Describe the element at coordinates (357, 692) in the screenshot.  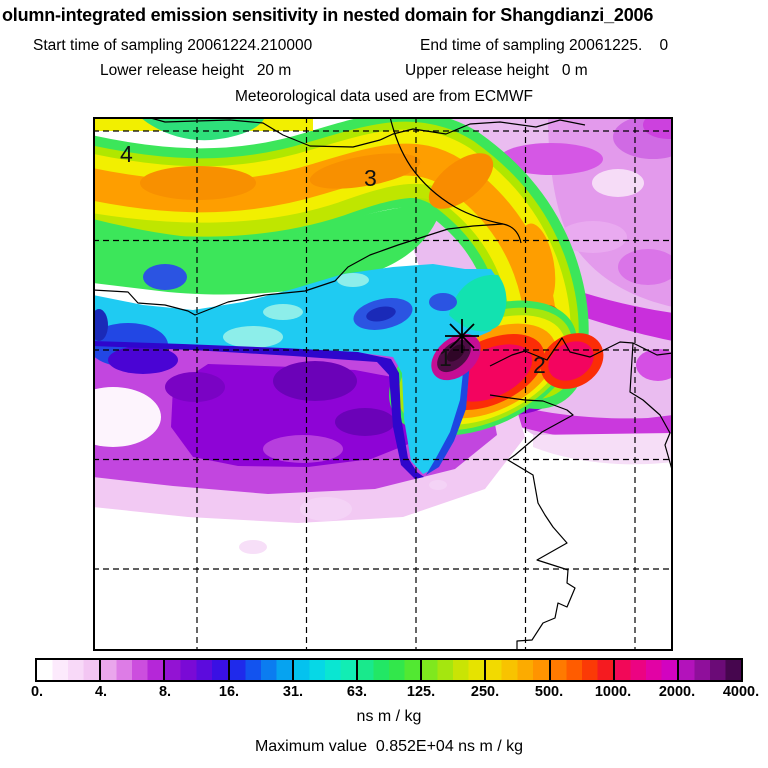
I see `colorbar-tick-label: 63.` at that location.